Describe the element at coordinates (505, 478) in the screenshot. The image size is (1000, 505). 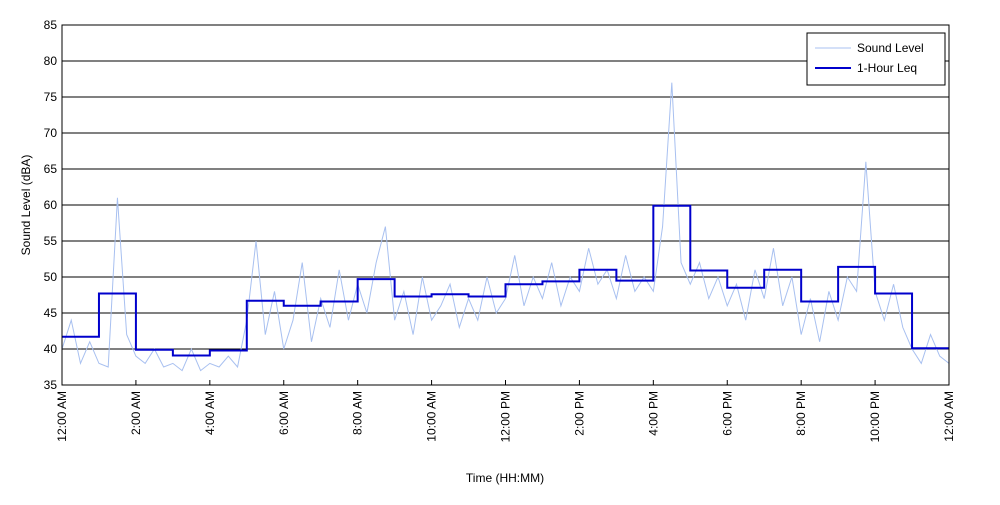
I see `x-axis-label: Time (HH:MM)` at that location.